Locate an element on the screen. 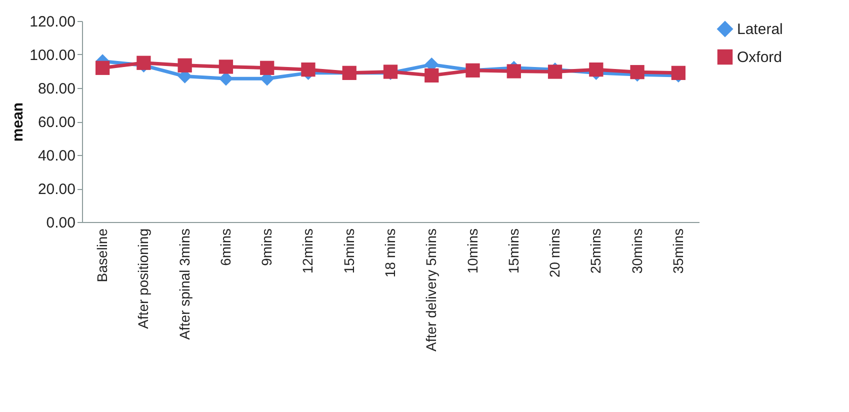 Image resolution: width=849 pixels, height=412 pixels. x-tick-label: 35mins is located at coordinates (678, 251).